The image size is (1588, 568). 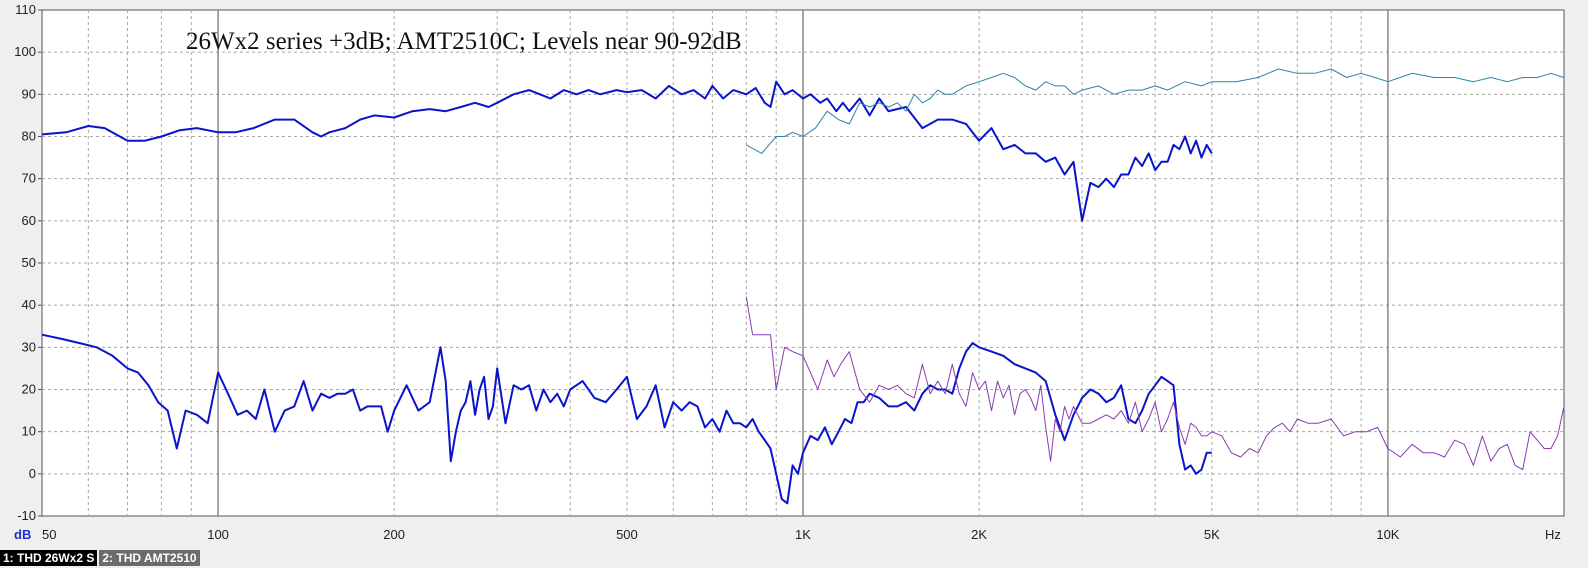 What do you see at coordinates (29, 262) in the screenshot?
I see `y-tick-label: 50` at bounding box center [29, 262].